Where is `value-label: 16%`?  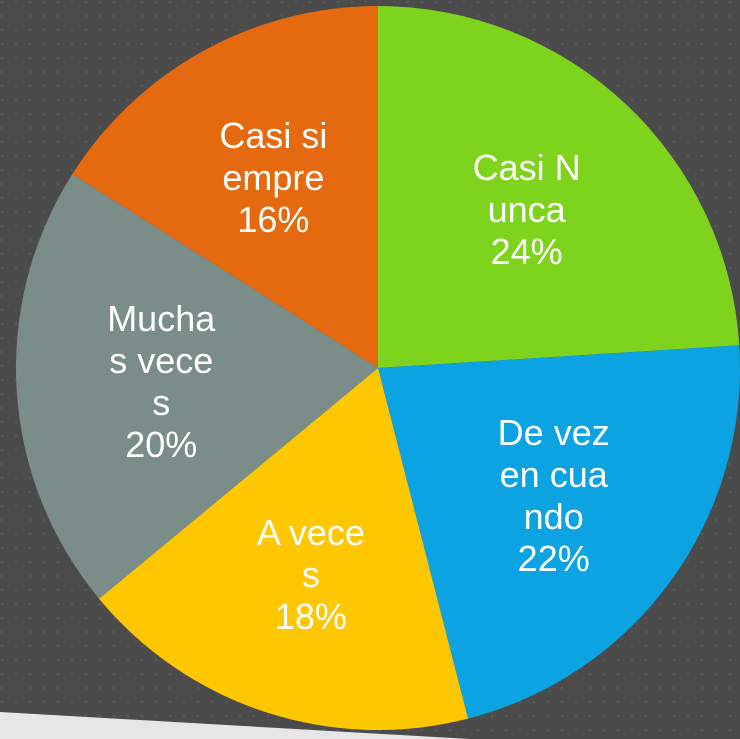 value-label: 16% is located at coordinates (273, 219).